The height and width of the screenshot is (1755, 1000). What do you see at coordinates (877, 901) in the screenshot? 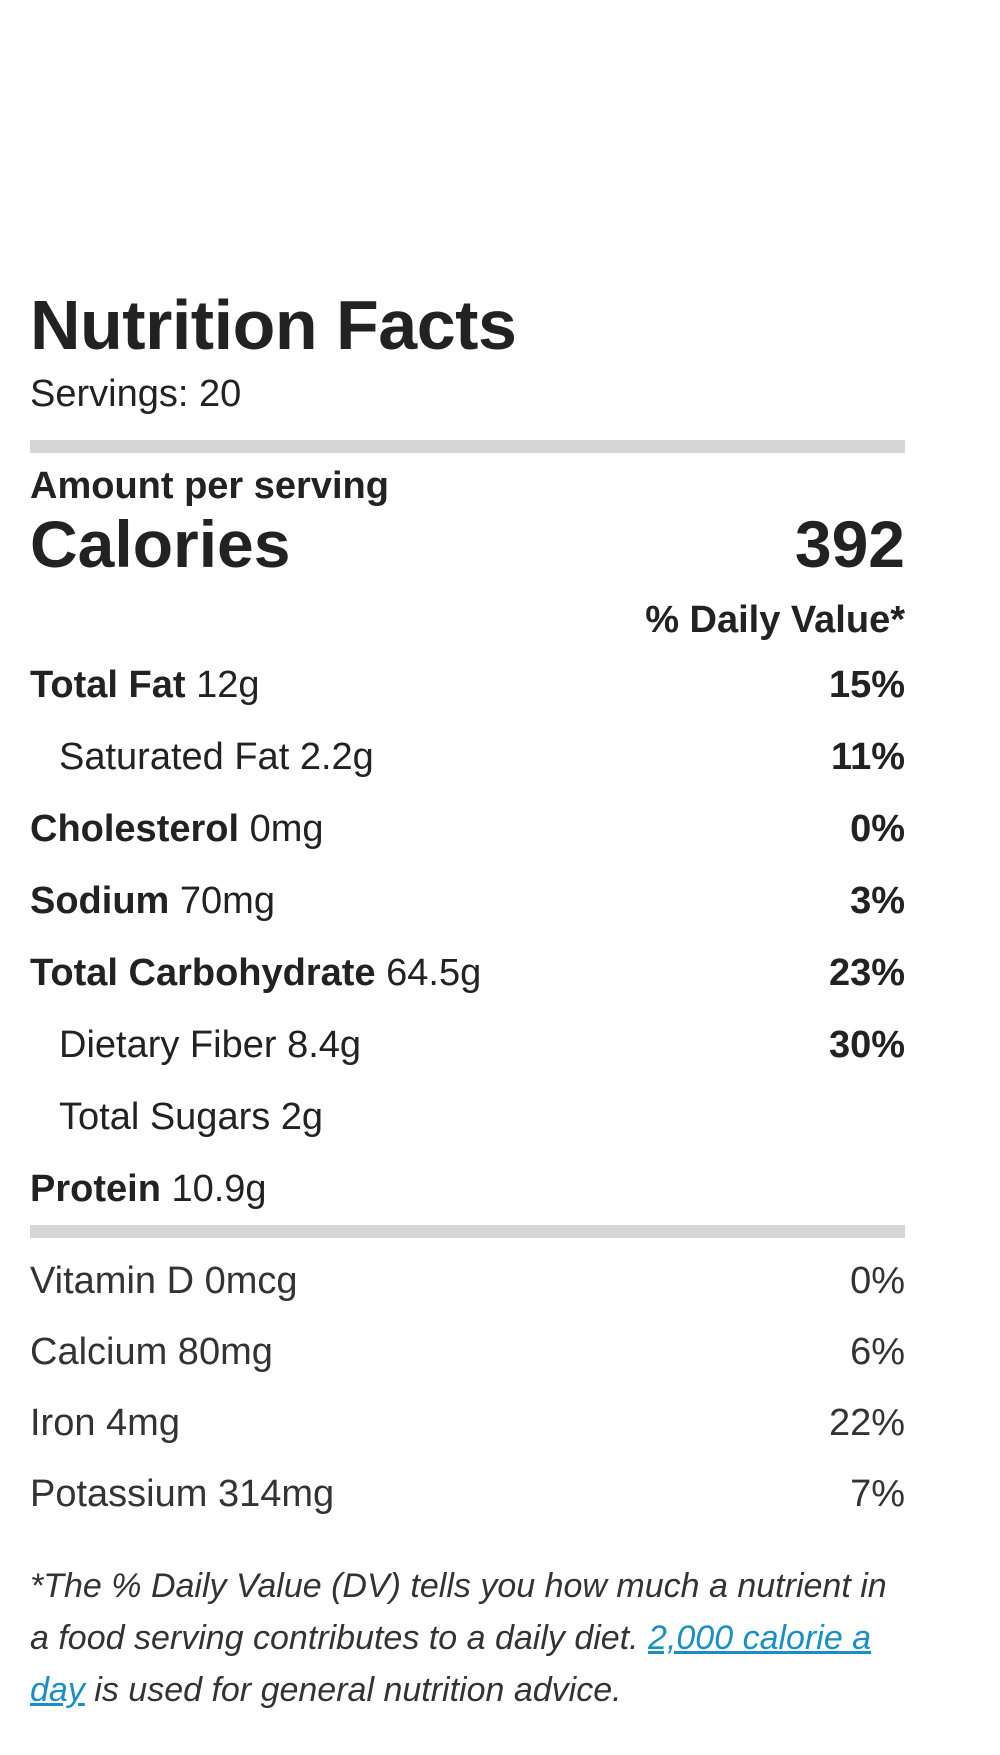
I see `nutrient-percent: 3%` at bounding box center [877, 901].